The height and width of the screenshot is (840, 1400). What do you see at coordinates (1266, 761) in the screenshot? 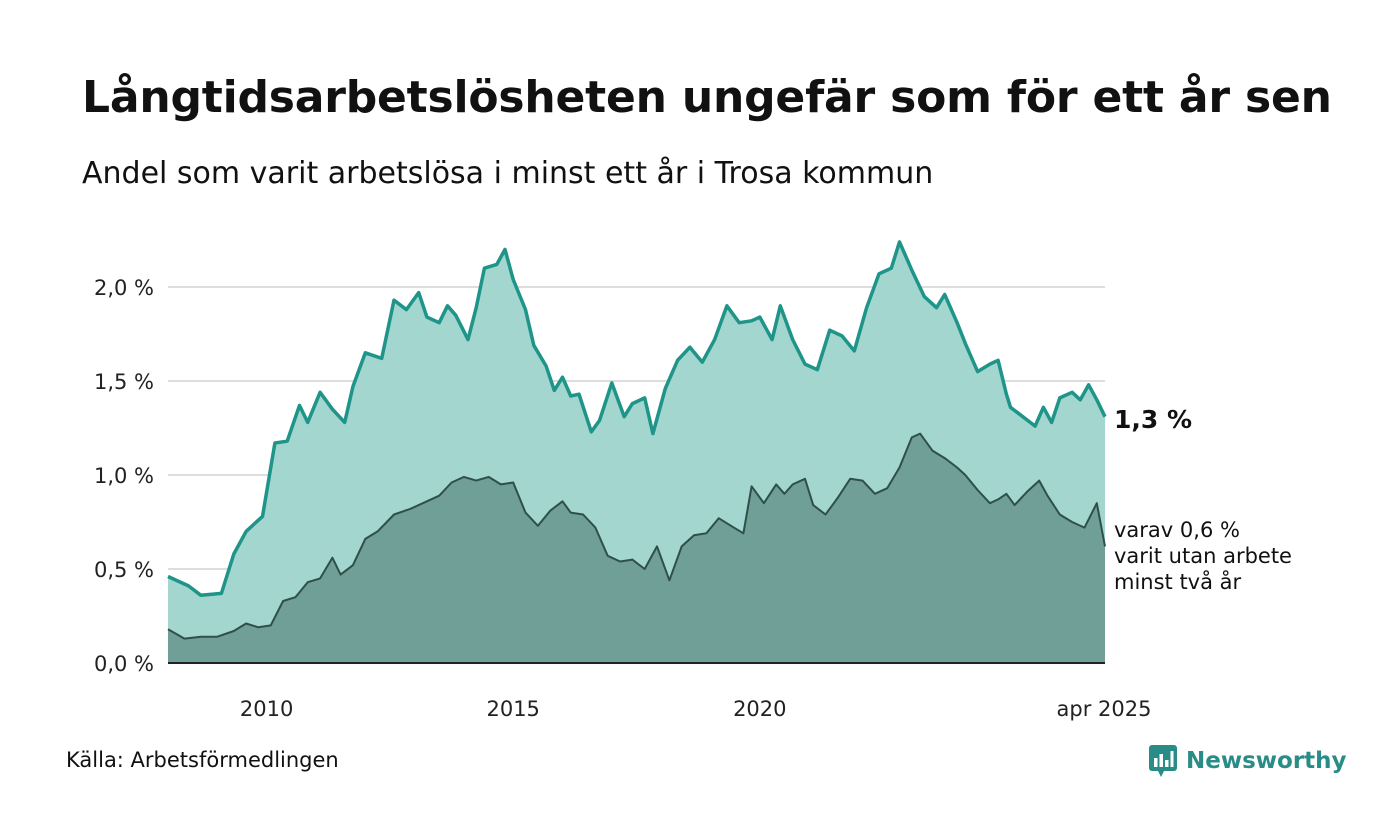
I see `brand-name: Newsworthy` at bounding box center [1266, 761].